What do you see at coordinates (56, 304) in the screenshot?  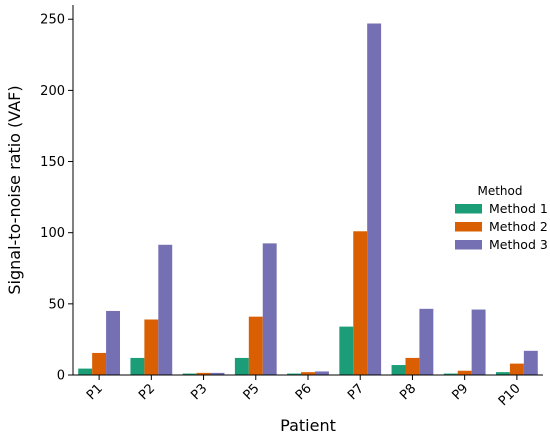 I see `y-tick-label: 50` at bounding box center [56, 304].